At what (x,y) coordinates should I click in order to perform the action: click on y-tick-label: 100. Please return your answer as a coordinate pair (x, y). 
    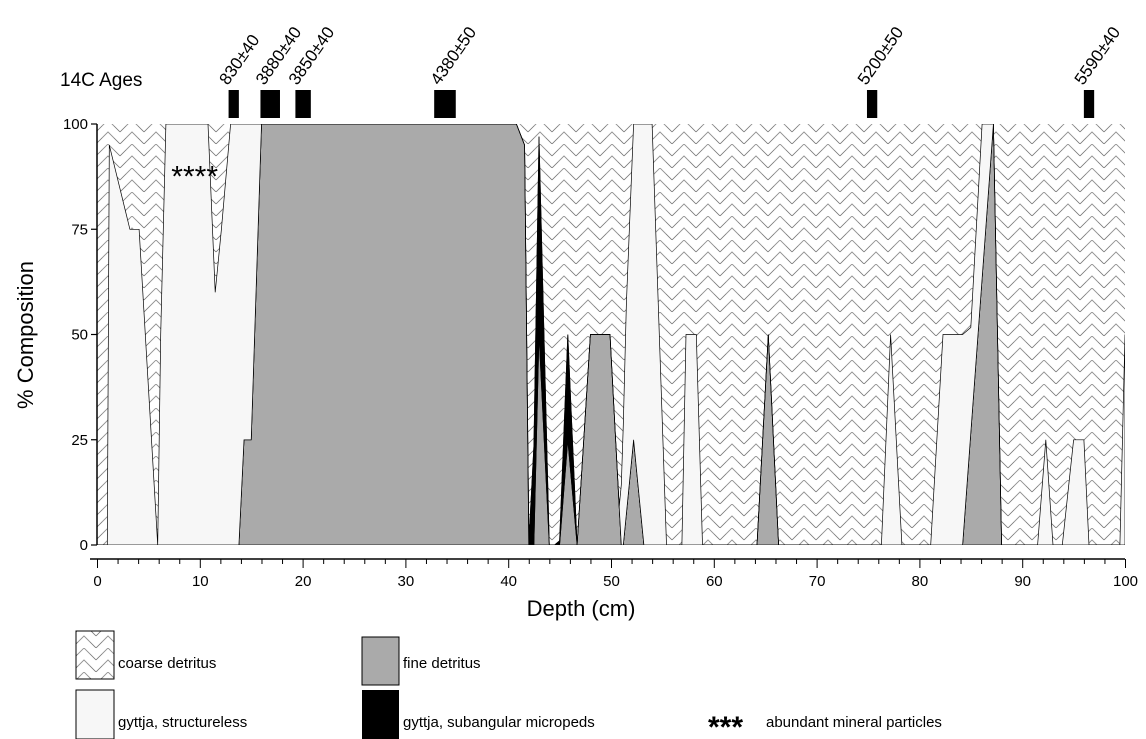
    Looking at the image, I should click on (75, 124).